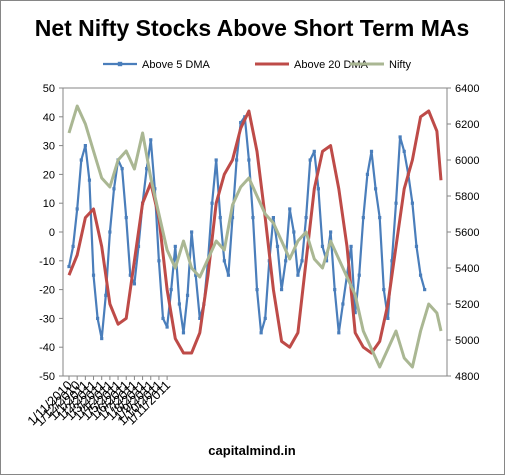 The image size is (505, 475). Describe the element at coordinates (331, 65) in the screenshot. I see `legend-label-1: Above 20 DMA` at that location.